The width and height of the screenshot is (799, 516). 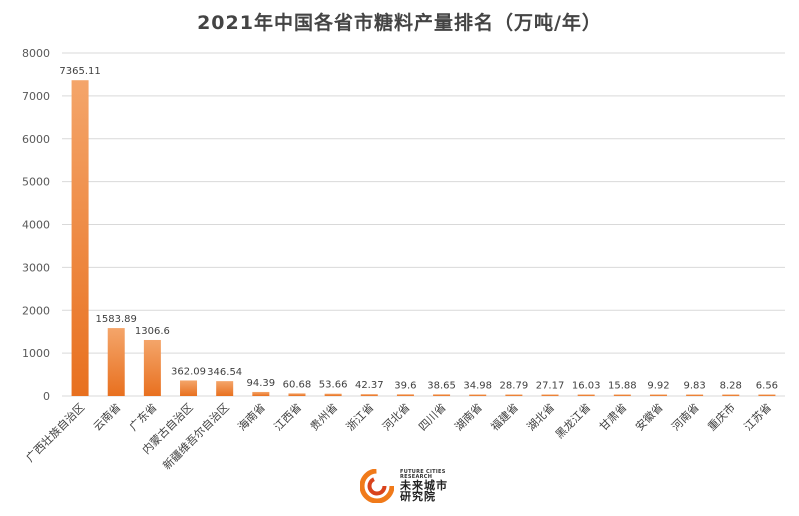 What do you see at coordinates (514, 386) in the screenshot?
I see `data-label: 28.79` at bounding box center [514, 386].